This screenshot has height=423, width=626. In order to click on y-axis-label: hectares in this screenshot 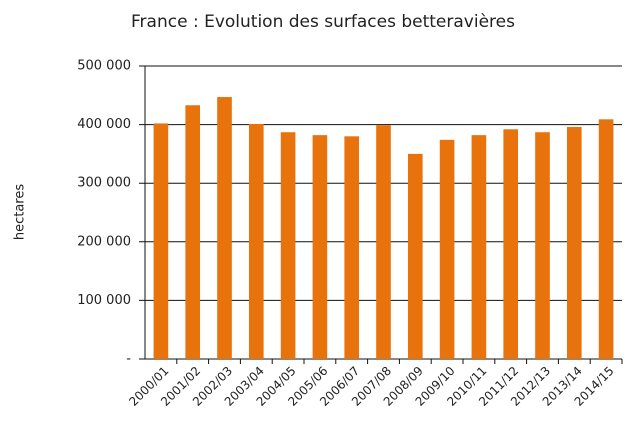, I will do `click(20, 212)`.